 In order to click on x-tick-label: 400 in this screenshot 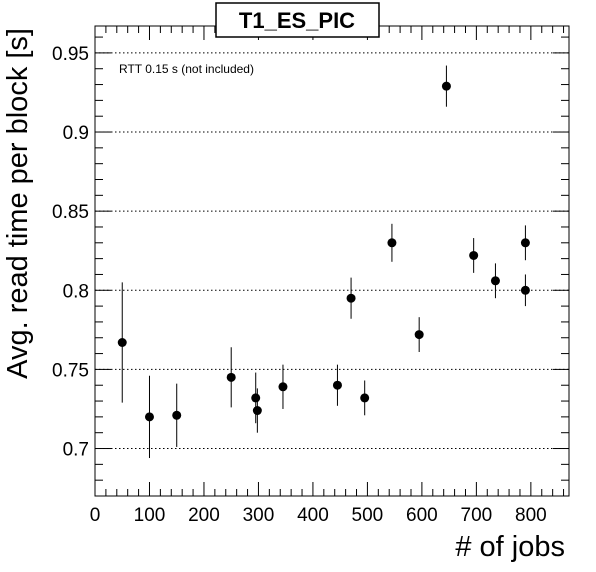, I will do `click(313, 515)`.